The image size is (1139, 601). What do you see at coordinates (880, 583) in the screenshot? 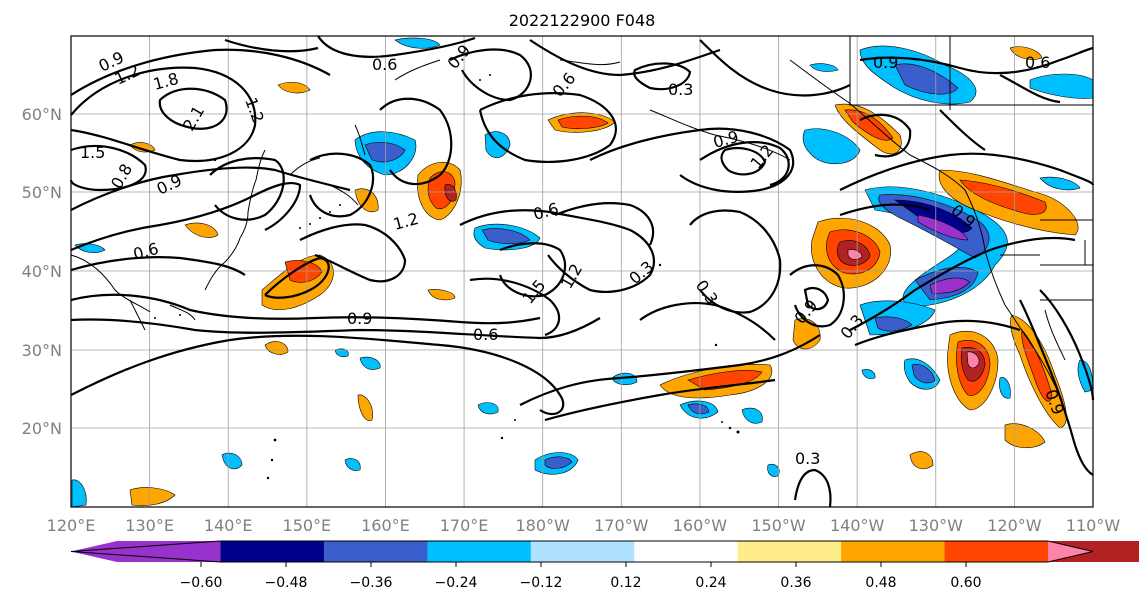
I see `colorbar-tick-label: 0.48` at bounding box center [880, 583].